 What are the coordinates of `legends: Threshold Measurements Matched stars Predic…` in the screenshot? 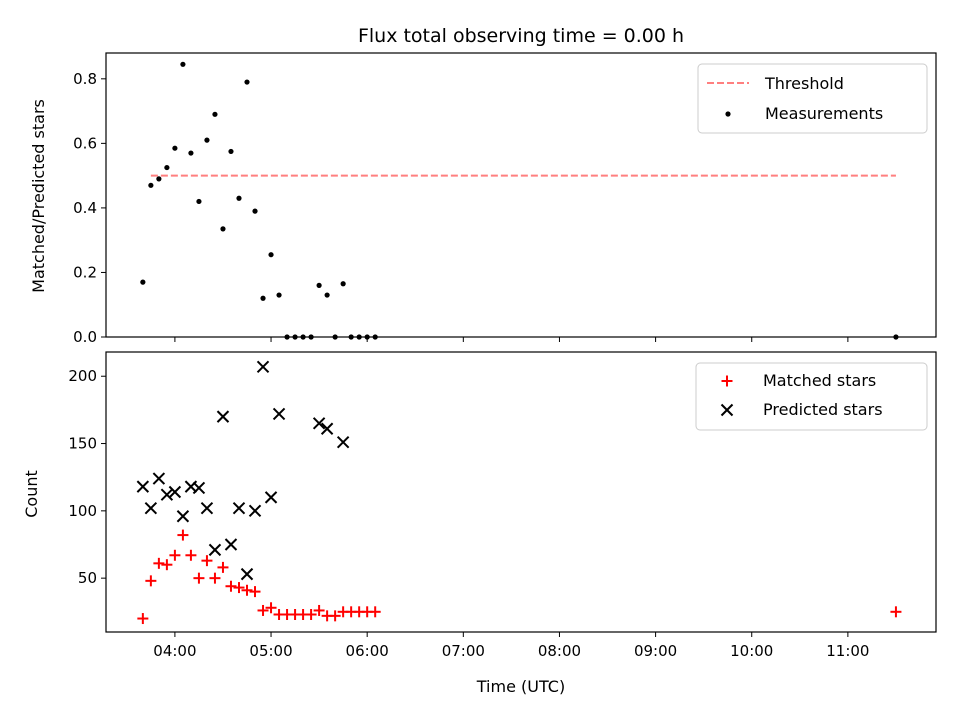 It's located at (811, 247).